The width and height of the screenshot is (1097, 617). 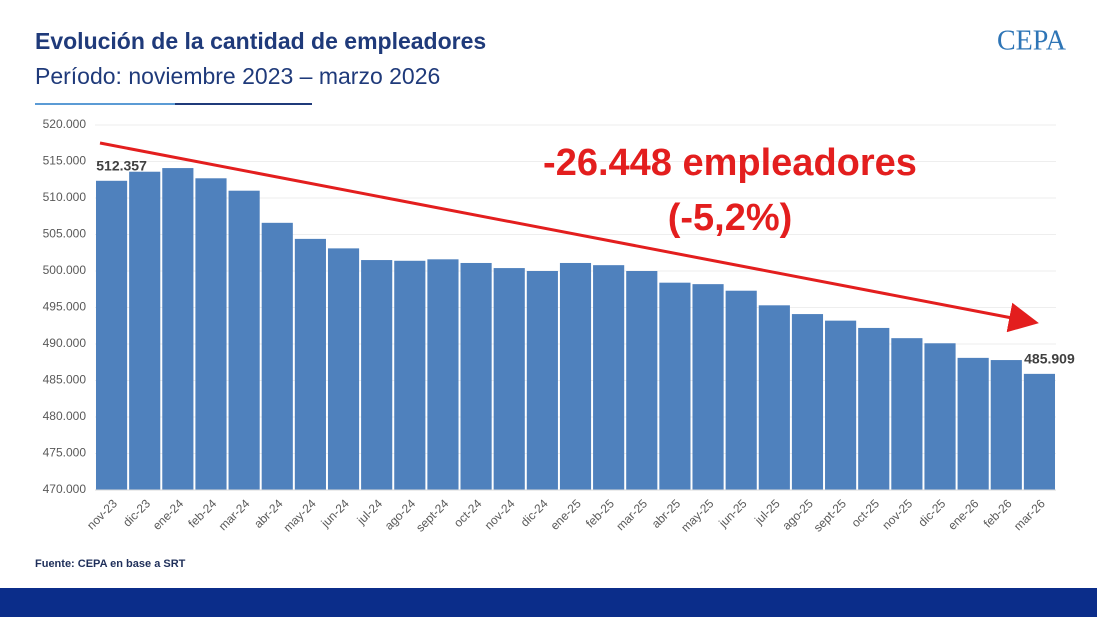 I want to click on value-label: 485.909, so click(x=1049, y=359).